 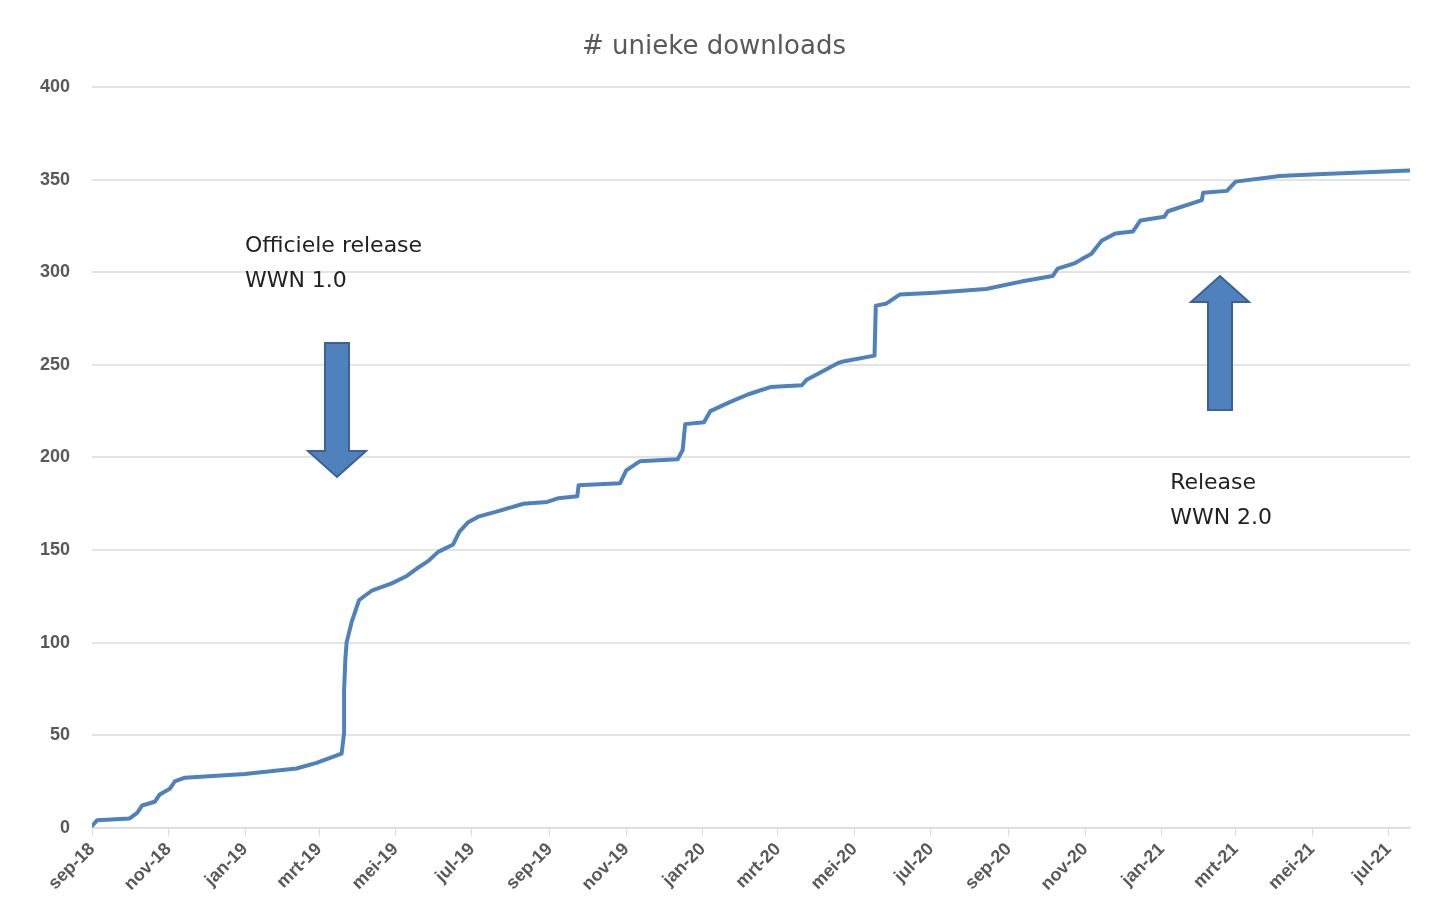 What do you see at coordinates (60, 734) in the screenshot?
I see `y-tick-label: 50` at bounding box center [60, 734].